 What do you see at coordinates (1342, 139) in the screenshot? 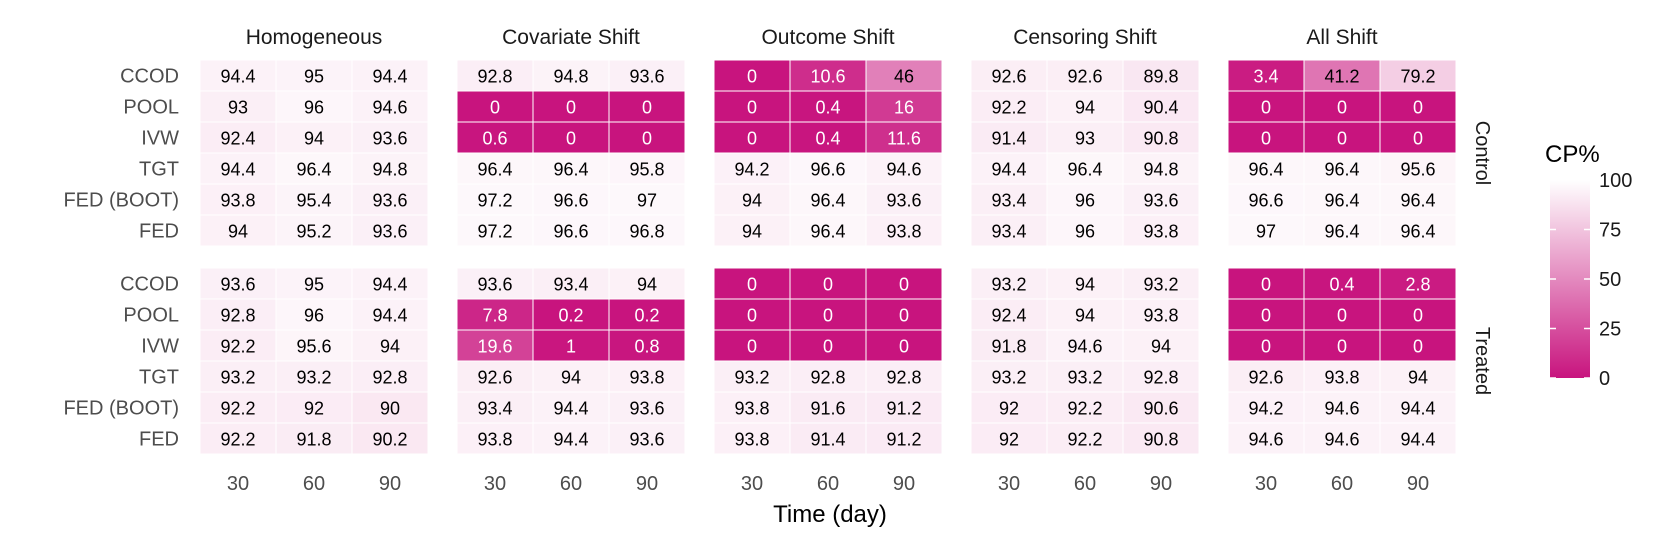
I see `cell-control-all-shift-ivw-60-label: 0` at bounding box center [1342, 139].